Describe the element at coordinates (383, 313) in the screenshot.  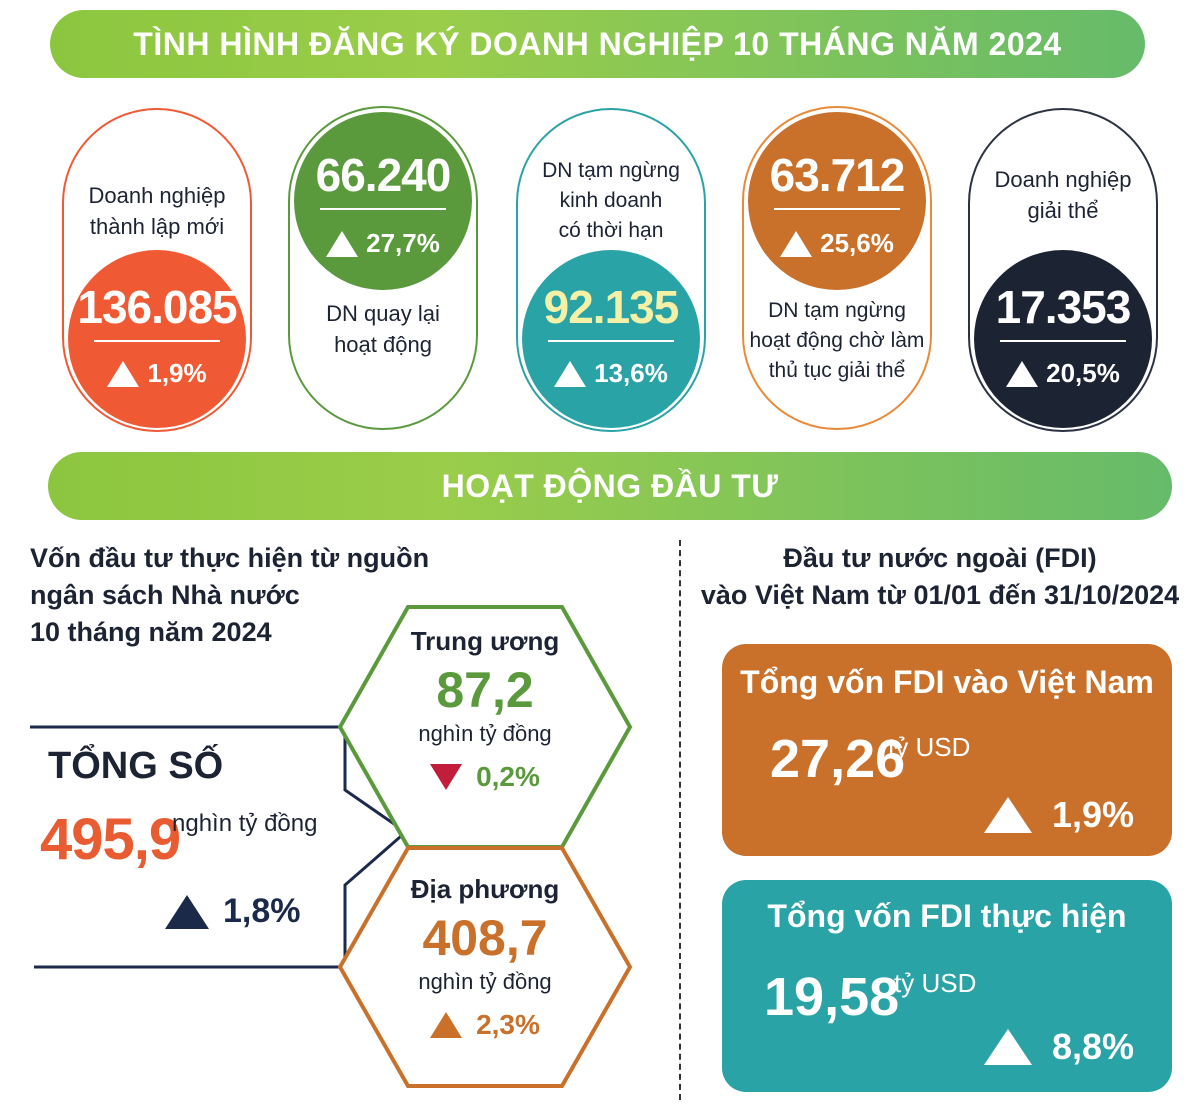
I see `label-line: DN quay lại` at that location.